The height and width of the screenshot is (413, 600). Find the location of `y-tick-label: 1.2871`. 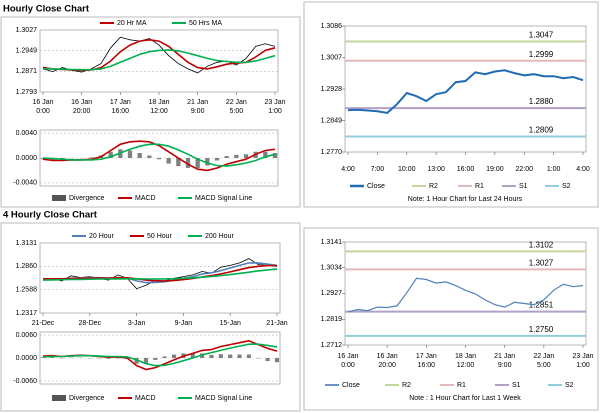

y-tick-label: 1.2871 is located at coordinates (27, 71).